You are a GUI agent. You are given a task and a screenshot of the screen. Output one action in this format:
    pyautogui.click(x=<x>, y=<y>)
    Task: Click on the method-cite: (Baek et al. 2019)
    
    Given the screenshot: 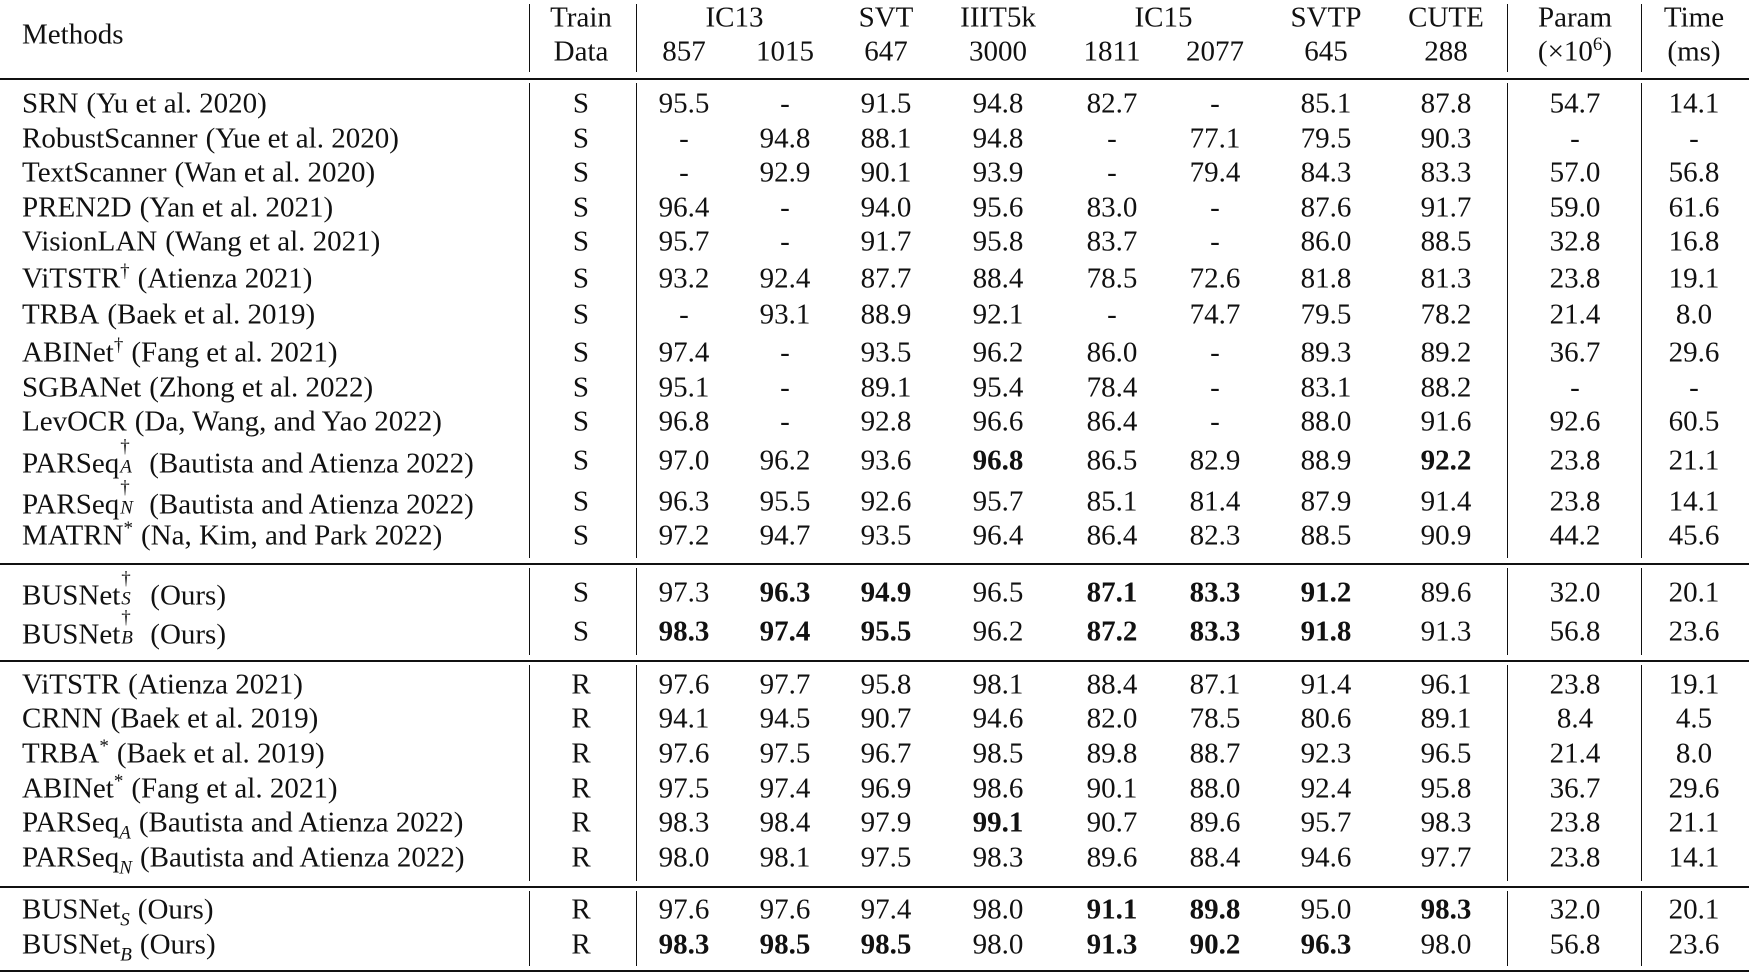 What is the action you would take?
    pyautogui.click(x=220, y=753)
    